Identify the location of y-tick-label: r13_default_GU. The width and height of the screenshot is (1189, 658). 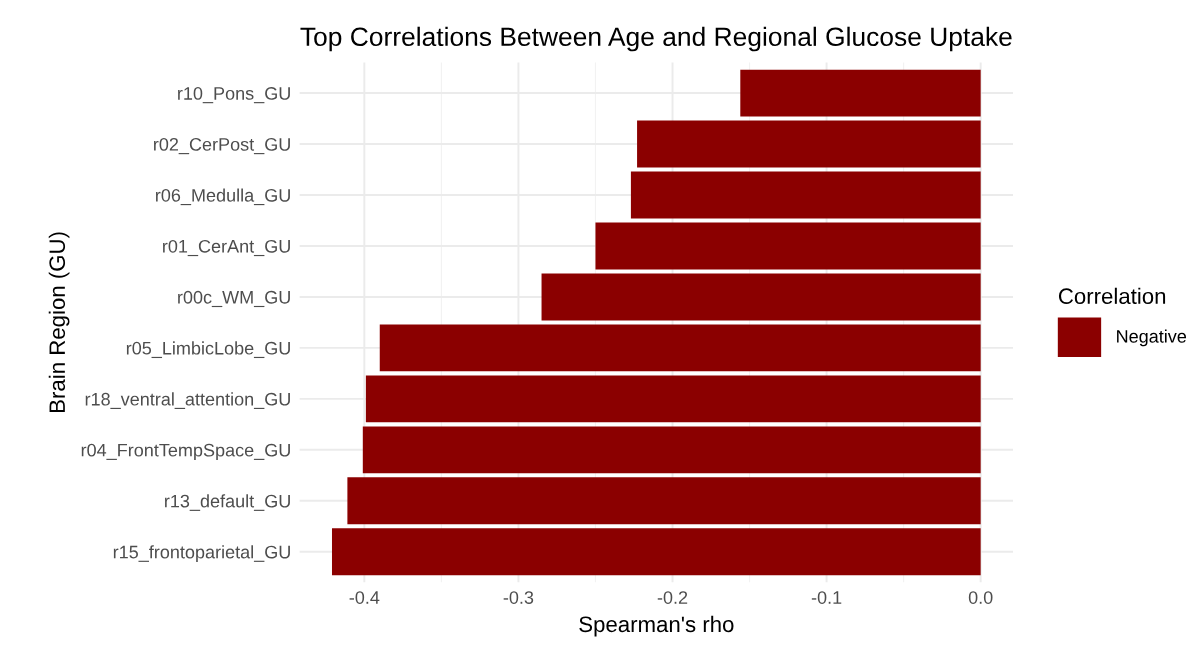
(227, 502).